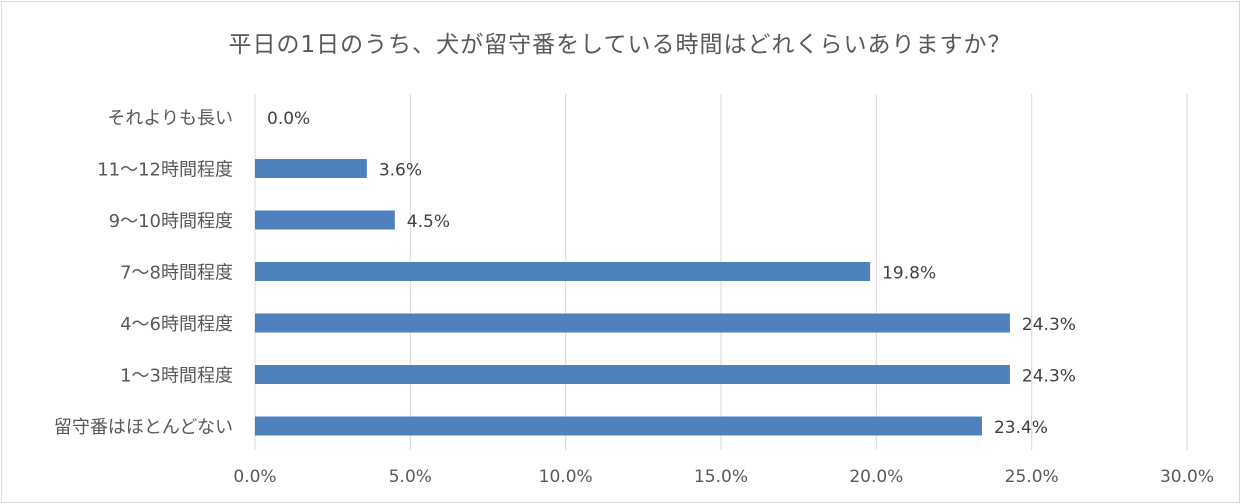  Describe the element at coordinates (400, 171) in the screenshot. I see `data-label: 3.6%` at that location.